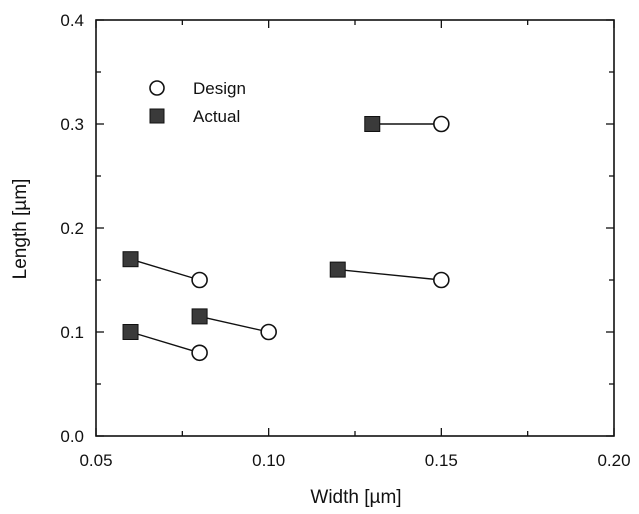 The image size is (639, 514). Describe the element at coordinates (268, 460) in the screenshot. I see `x-tick-label: 0.10` at that location.